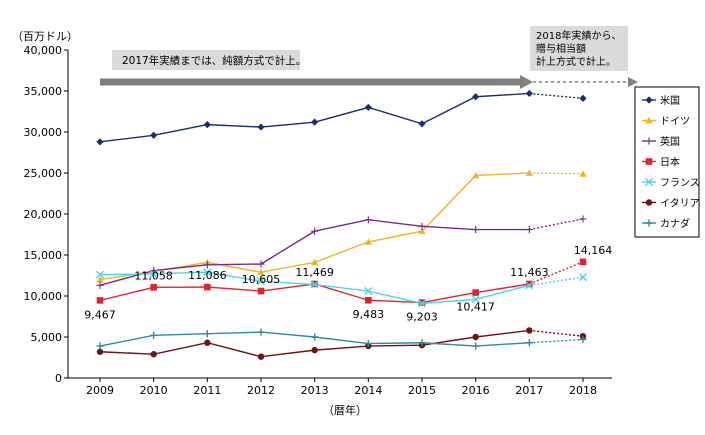 This screenshot has height=435, width=705. What do you see at coordinates (578, 35) in the screenshot?
I see `annotation-text-after: 2018年実績から、` at bounding box center [578, 35].